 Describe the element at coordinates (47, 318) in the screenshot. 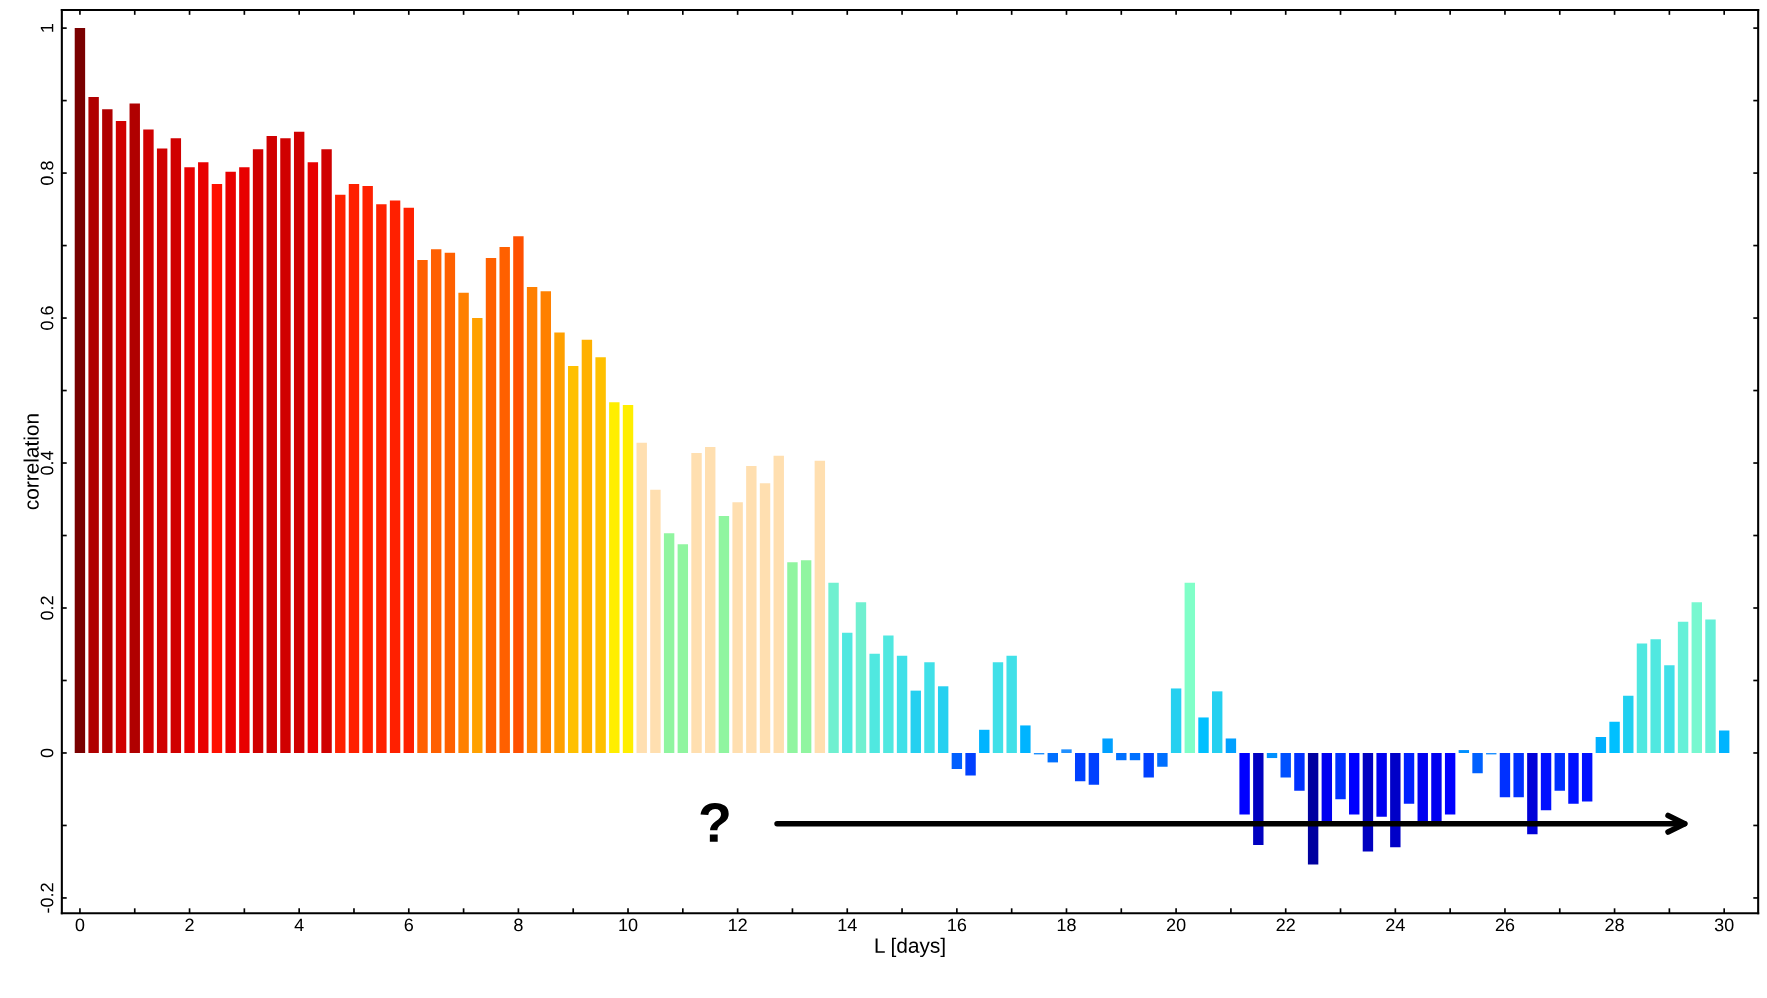

I see `y-tick-label: 0.6` at that location.